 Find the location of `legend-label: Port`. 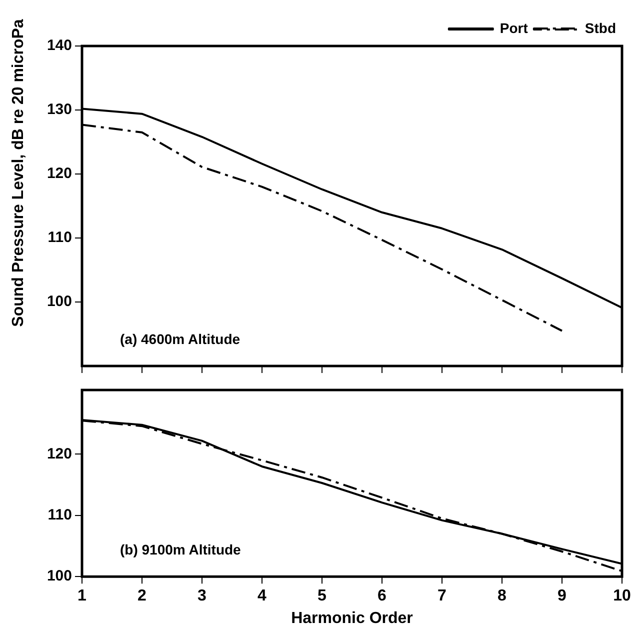

legend-label: Port is located at coordinates (514, 28).